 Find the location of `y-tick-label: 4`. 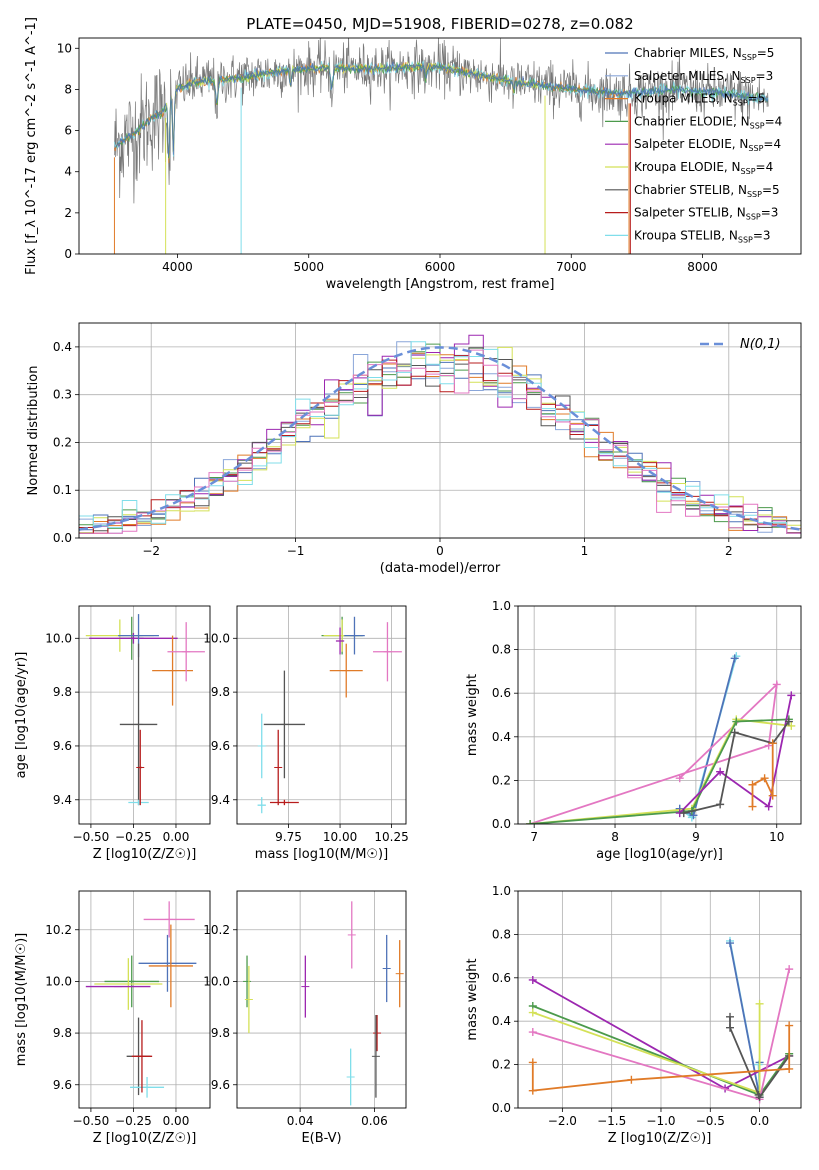

y-tick-label: 4 is located at coordinates (68, 172).